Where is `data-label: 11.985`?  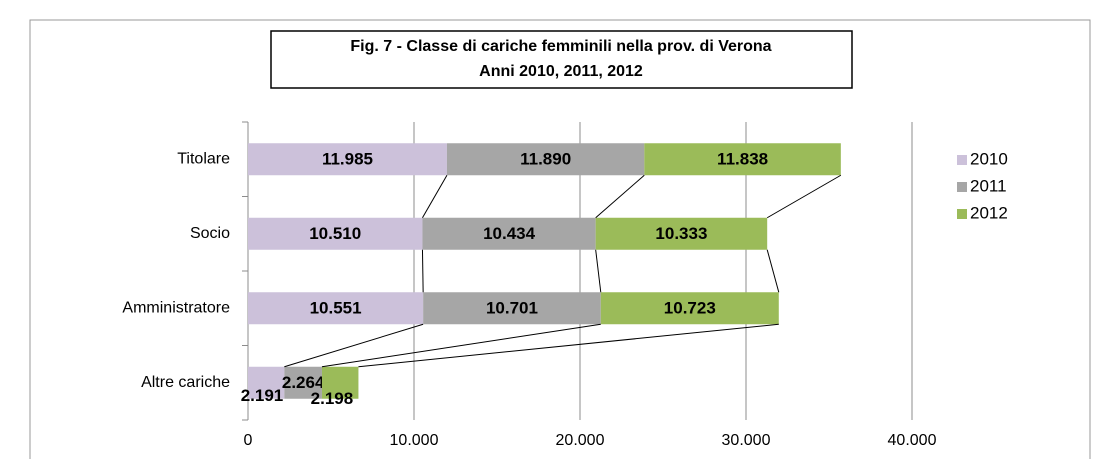
data-label: 11.985 is located at coordinates (347, 159).